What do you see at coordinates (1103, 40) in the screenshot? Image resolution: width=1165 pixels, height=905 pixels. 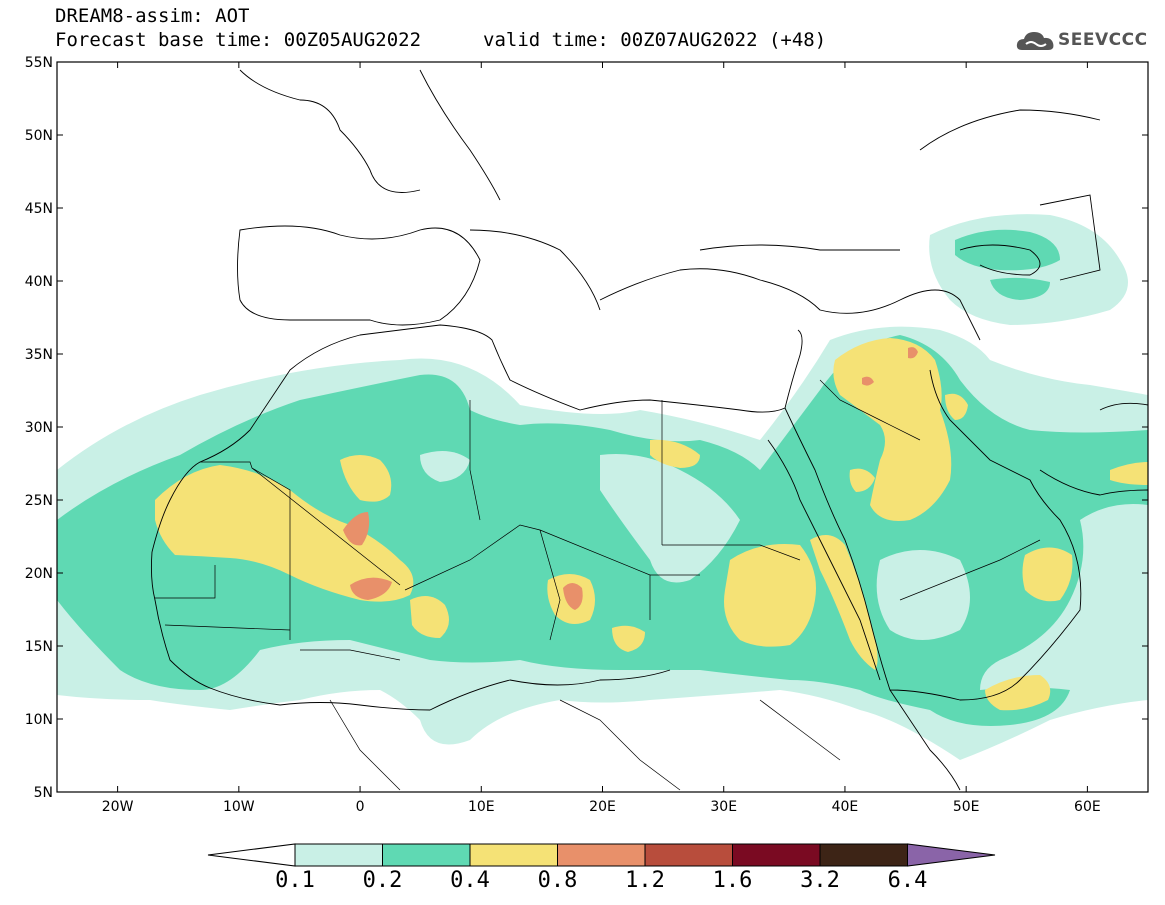 I see `logo-text: SEEVCCC` at bounding box center [1103, 40].